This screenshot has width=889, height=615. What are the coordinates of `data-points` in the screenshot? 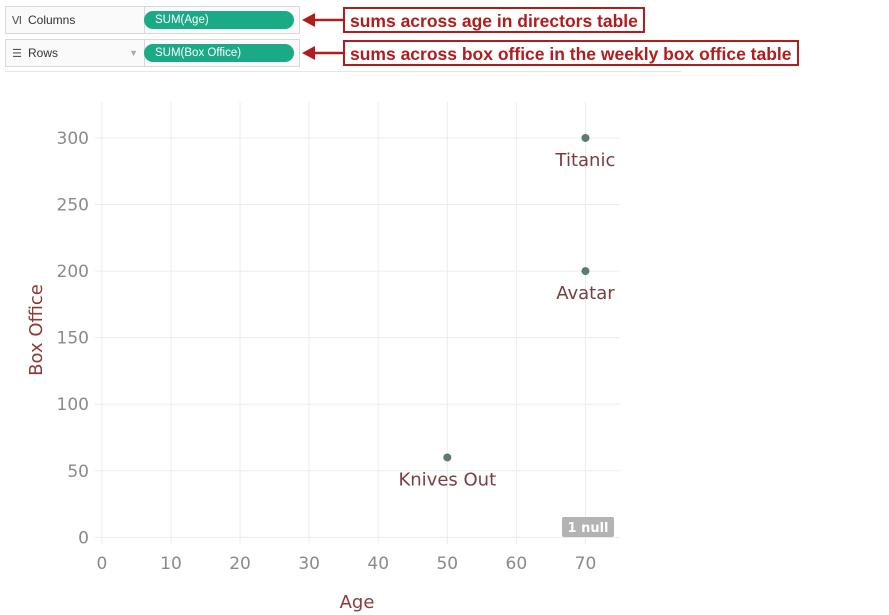 It's located at (516, 297).